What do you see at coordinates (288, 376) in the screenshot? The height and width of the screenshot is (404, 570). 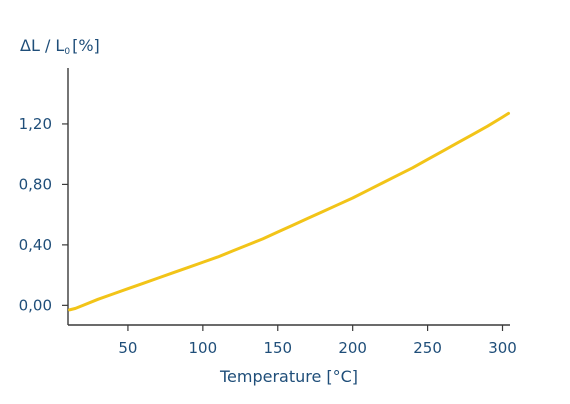 I see `x-axis-label: Temperature [°C]` at bounding box center [288, 376].